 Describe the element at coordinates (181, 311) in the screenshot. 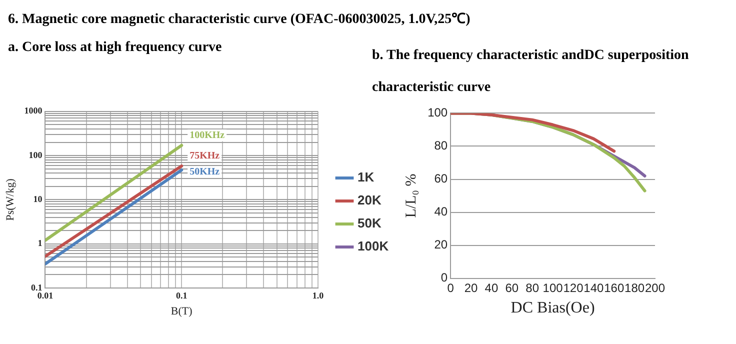

I see `x-axis-title: B(T)` at that location.